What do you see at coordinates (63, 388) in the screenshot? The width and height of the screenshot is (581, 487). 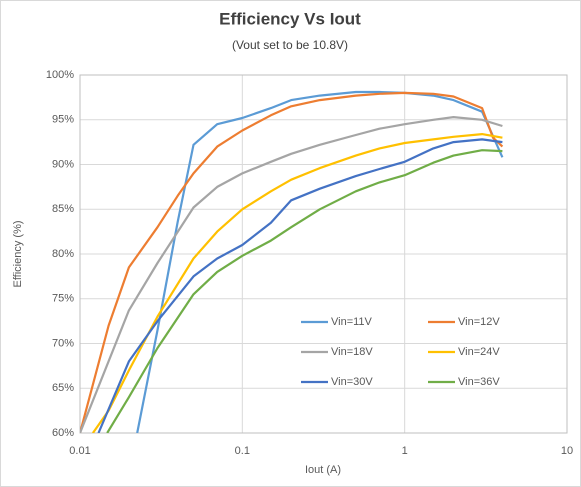 I see `y-tick-label: 65%` at bounding box center [63, 388].